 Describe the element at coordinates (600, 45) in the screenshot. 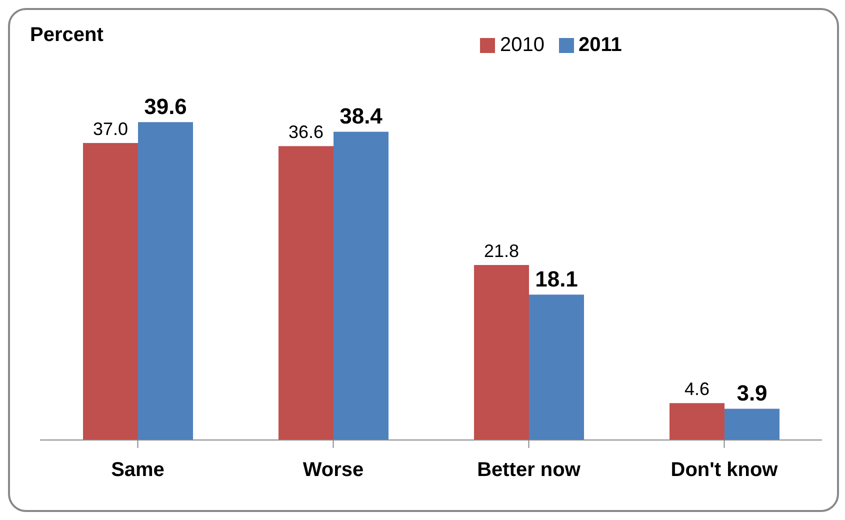

I see `legend-label: 2011` at that location.